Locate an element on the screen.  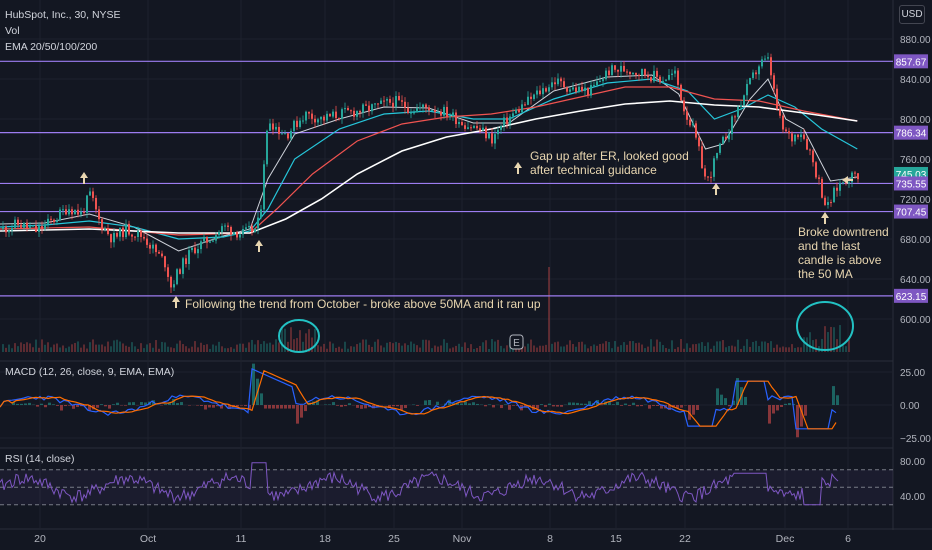
time-tick-label: Oct is located at coordinates (148, 539).